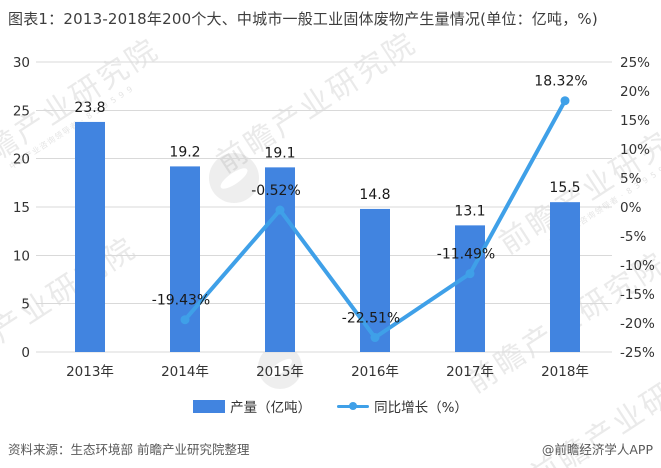 This screenshot has height=468, width=661. I want to click on left-axis-tick: 15, so click(21, 208).